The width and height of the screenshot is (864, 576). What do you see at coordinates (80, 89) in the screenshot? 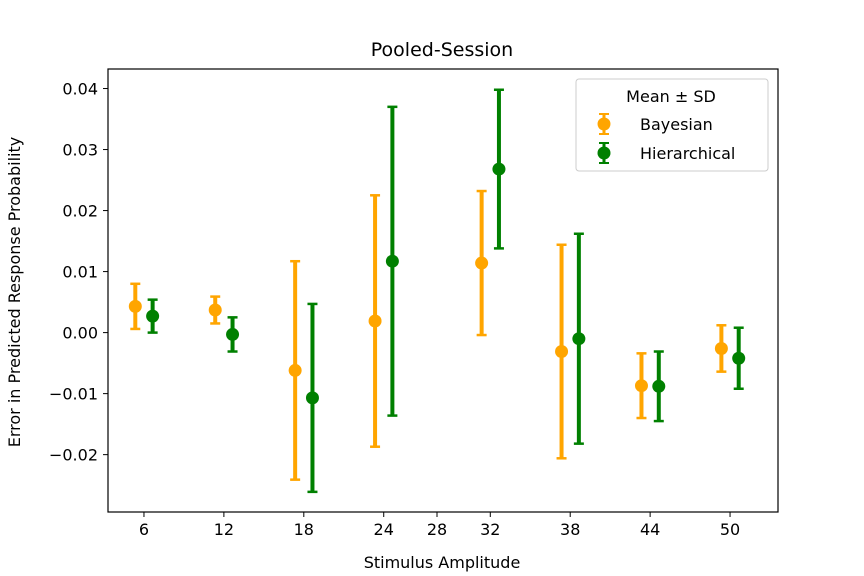
I see `y-tick-label: 0.04` at bounding box center [80, 89].